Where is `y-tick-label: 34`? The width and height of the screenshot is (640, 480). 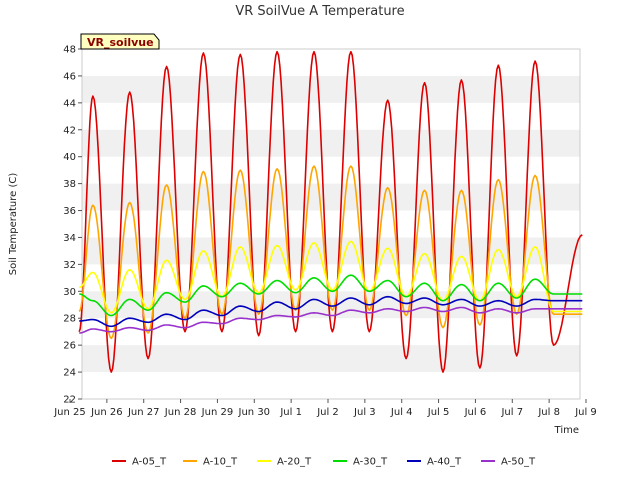
y-tick-label: 34 is located at coordinates (69, 238).